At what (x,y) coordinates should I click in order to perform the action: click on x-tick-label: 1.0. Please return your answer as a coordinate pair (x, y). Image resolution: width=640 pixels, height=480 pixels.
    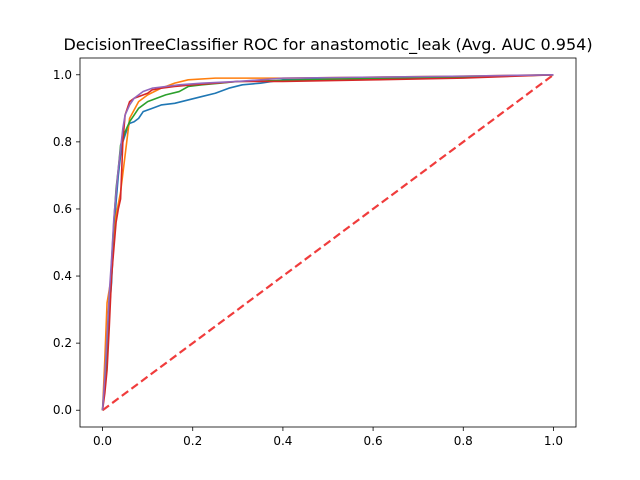
    Looking at the image, I should click on (553, 441).